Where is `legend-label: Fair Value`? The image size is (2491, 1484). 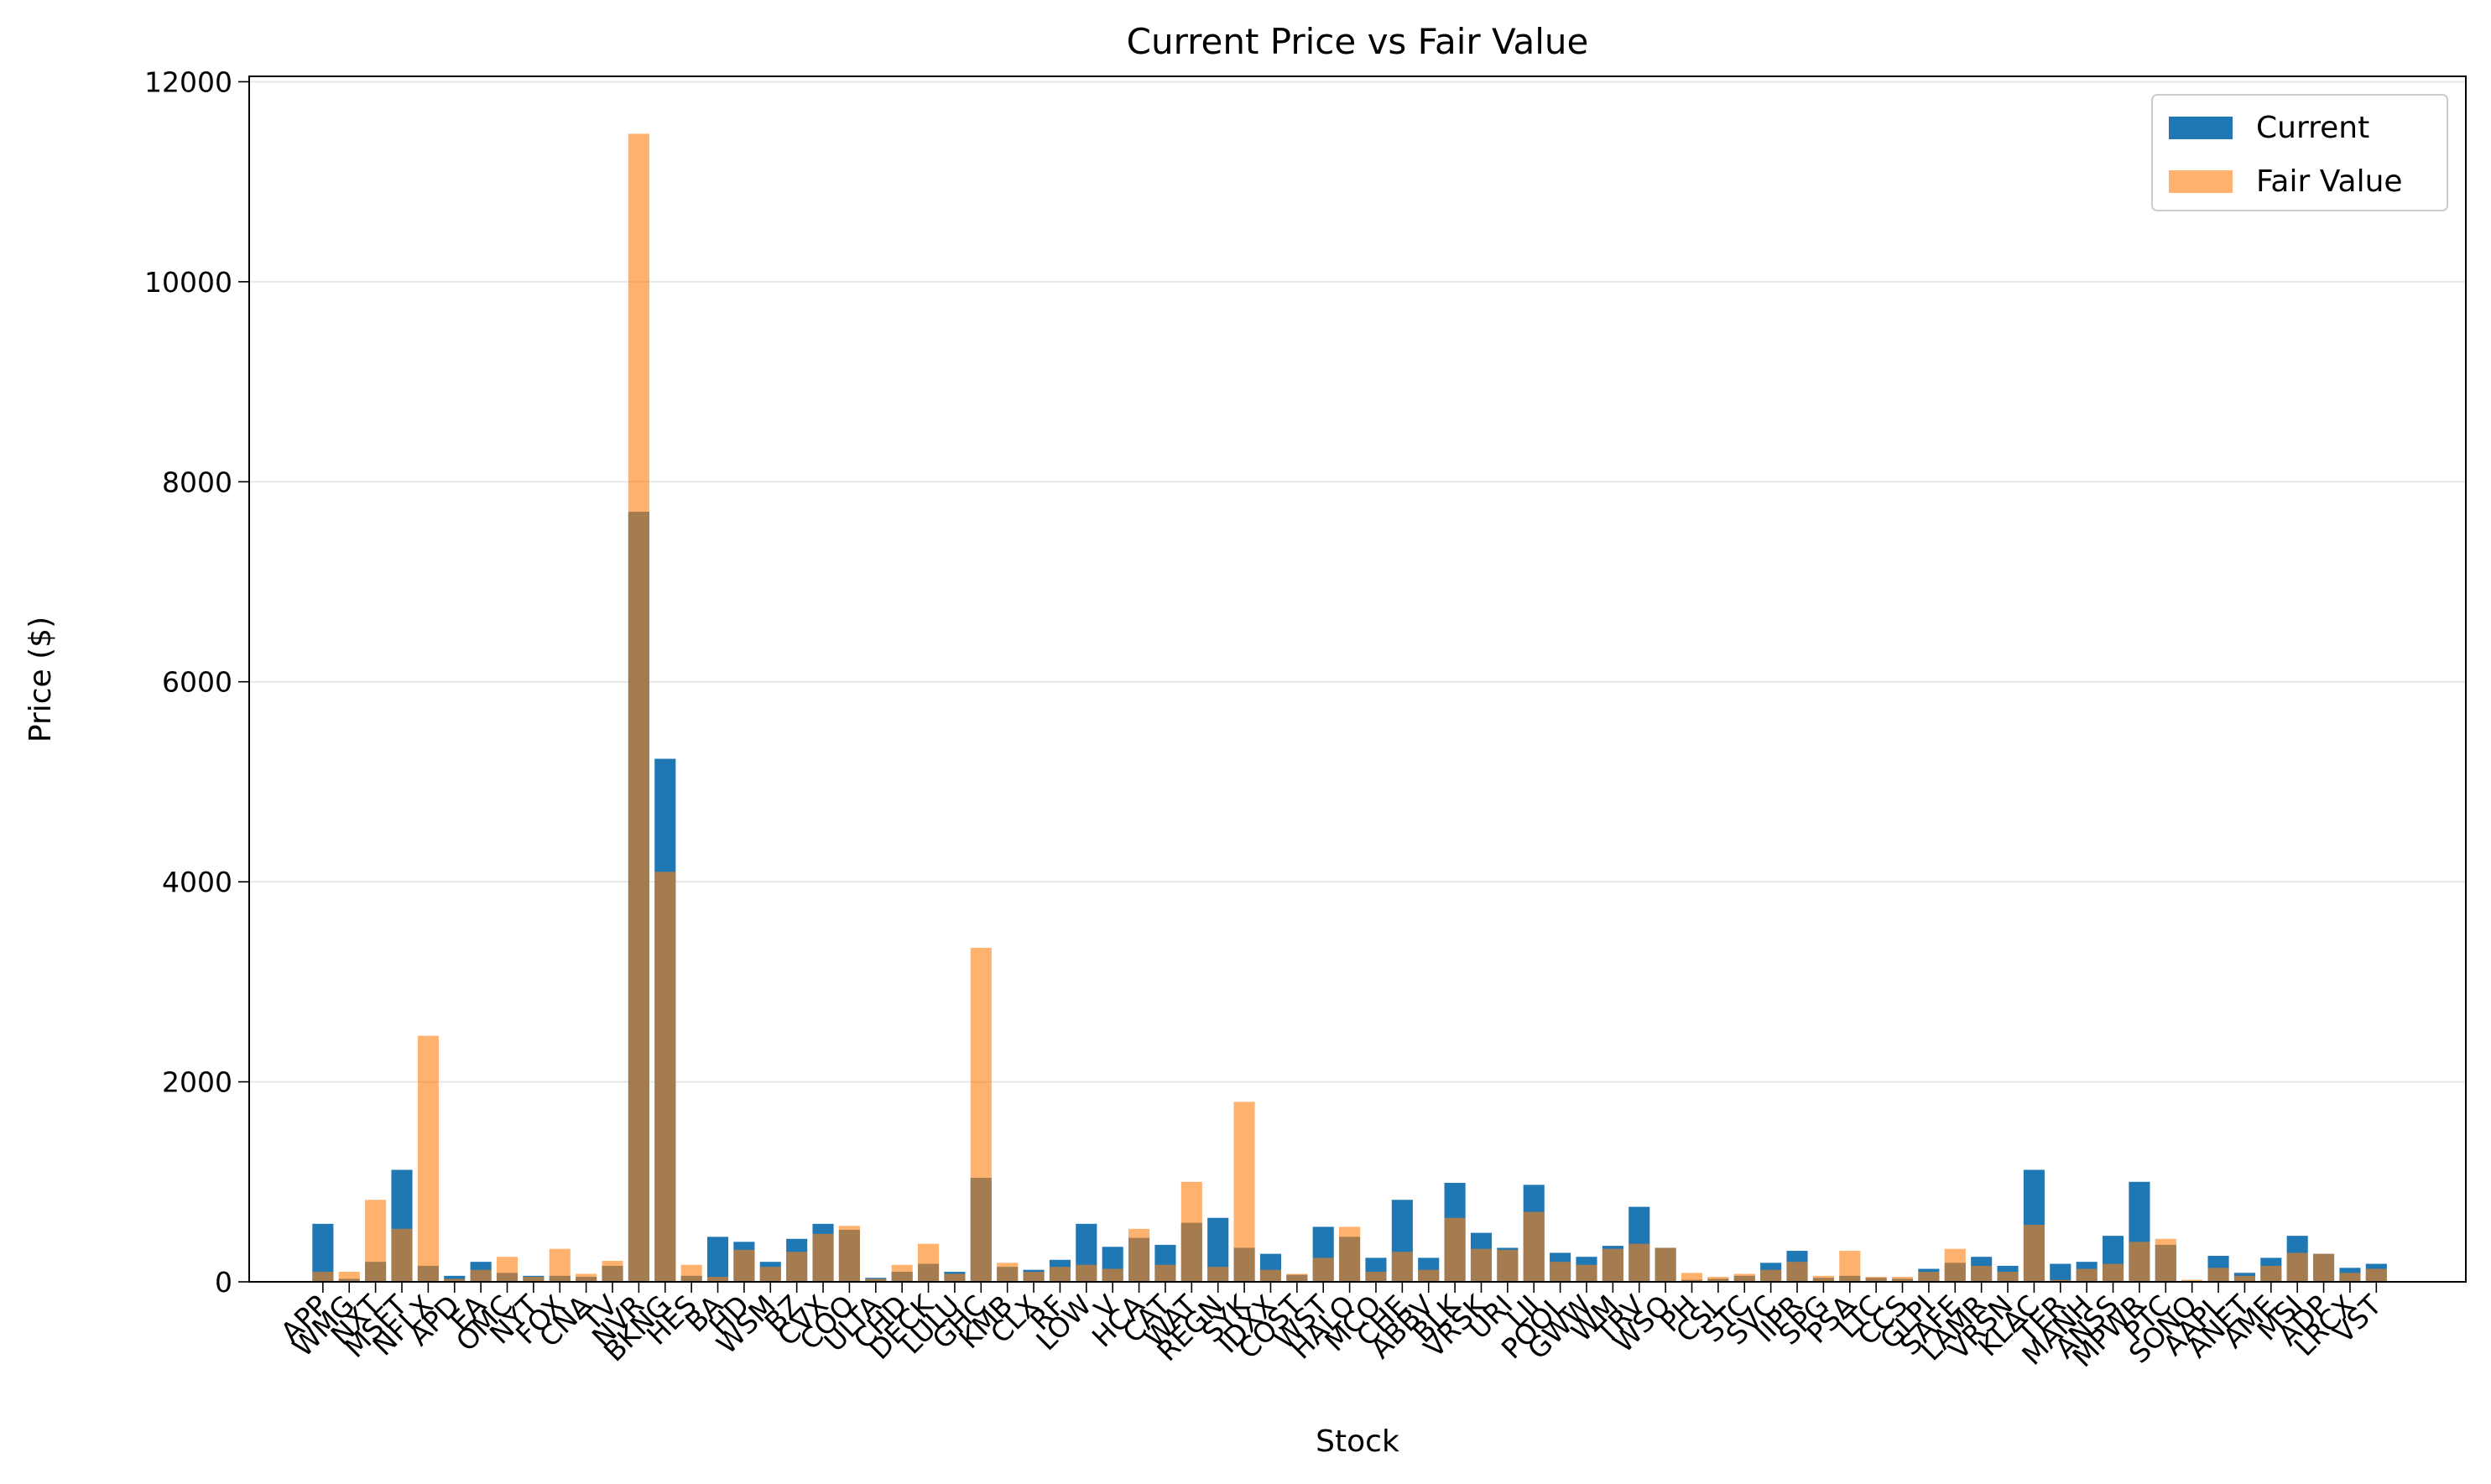 legend-label: Fair Value is located at coordinates (2329, 181).